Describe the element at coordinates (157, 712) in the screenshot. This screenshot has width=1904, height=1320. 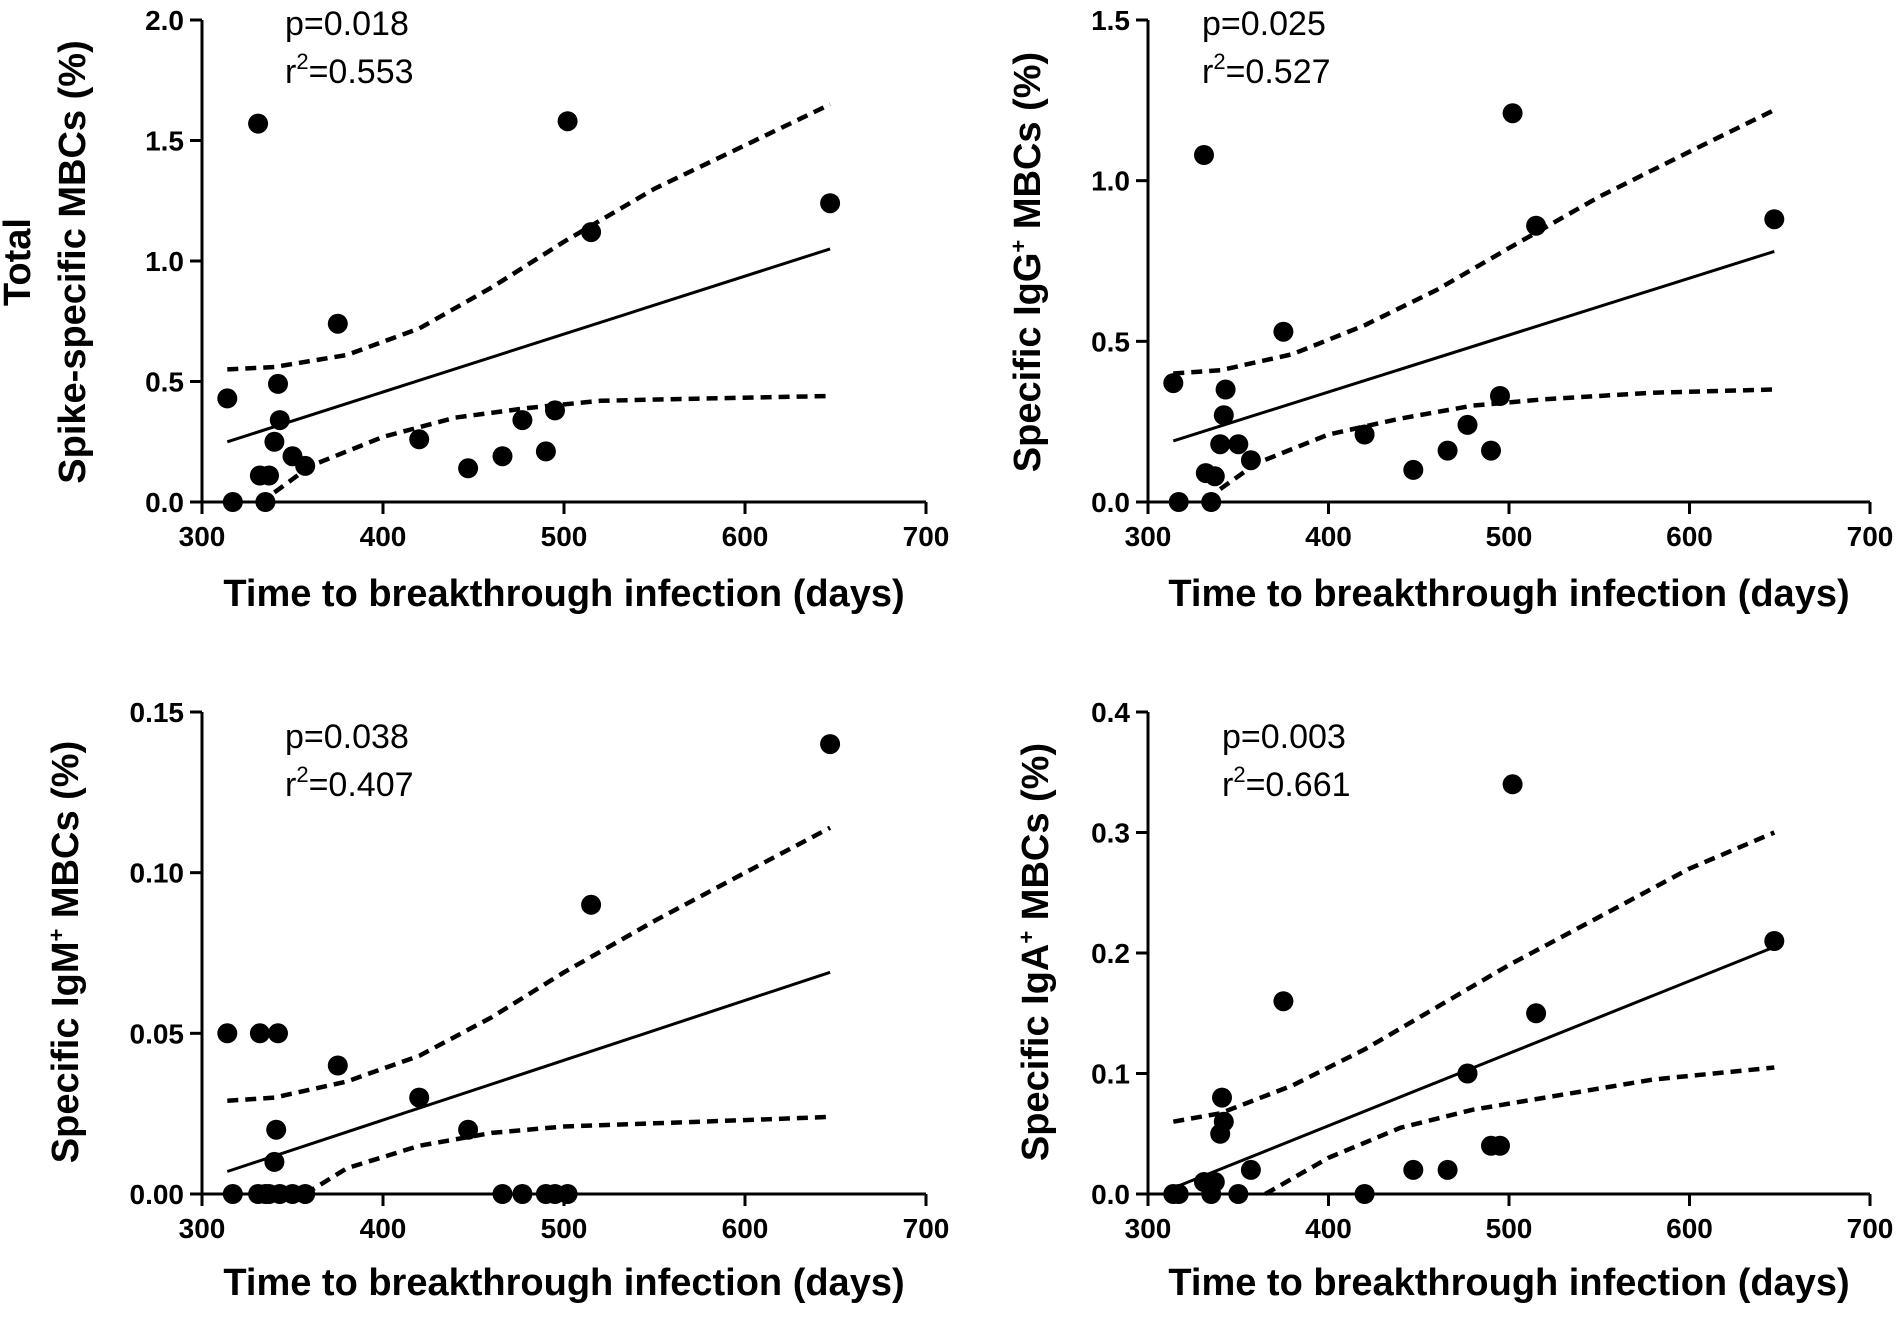
I see `y-tick-label: 0.15` at that location.